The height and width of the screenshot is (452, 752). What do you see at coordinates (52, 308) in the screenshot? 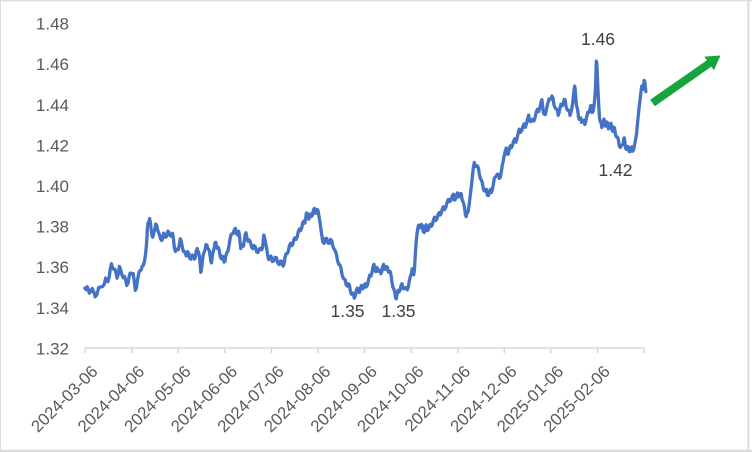
I see `svg-text: 1.34` at bounding box center [52, 308].